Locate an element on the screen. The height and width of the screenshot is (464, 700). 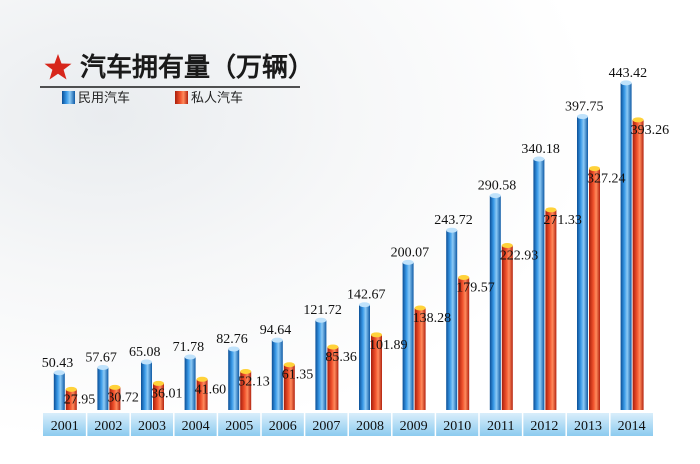
value-label-civil-2011: 290.58 is located at coordinates (497, 186).